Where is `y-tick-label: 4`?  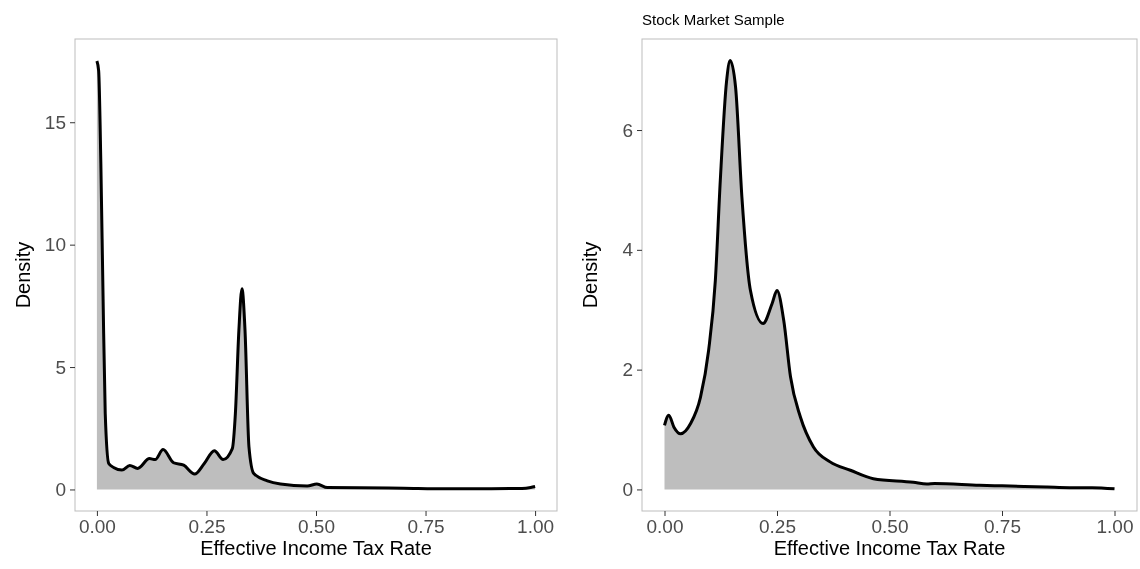 y-tick-label: 4 is located at coordinates (628, 250).